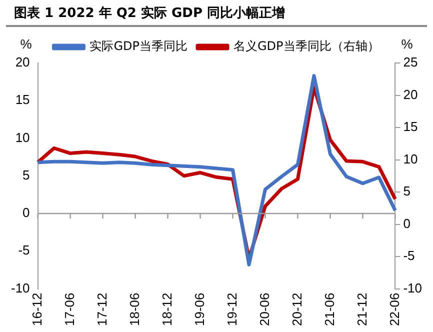  Describe the element at coordinates (307, 46) in the screenshot. I see `legend-label: 名义GDP当季同比（右轴）` at that location.